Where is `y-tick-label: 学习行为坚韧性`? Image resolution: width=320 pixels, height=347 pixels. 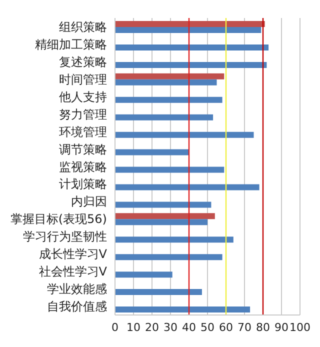
y-tick-label: 学习行为坚韧性 is located at coordinates (65, 237).